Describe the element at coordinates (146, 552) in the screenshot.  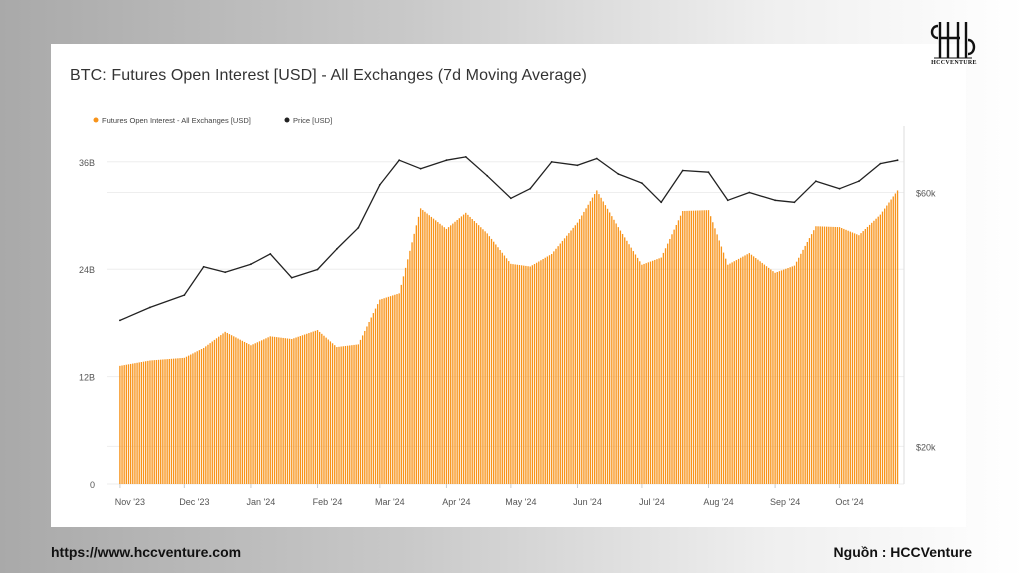
I see `footer-url: https://www.hccventure.com` at that location.